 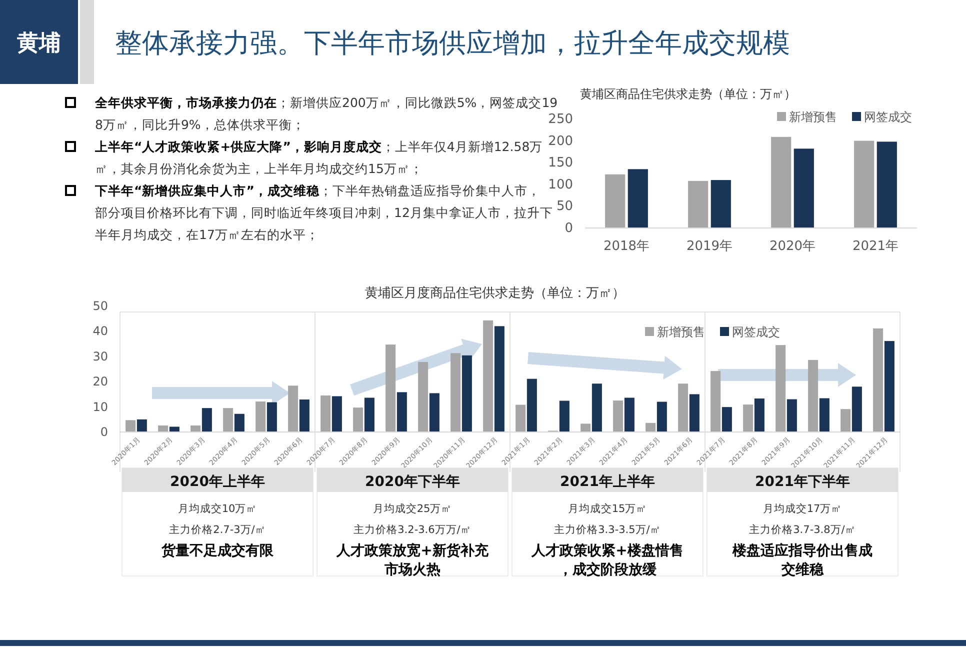 I want to click on text: 黄埔, so click(x=38, y=43).